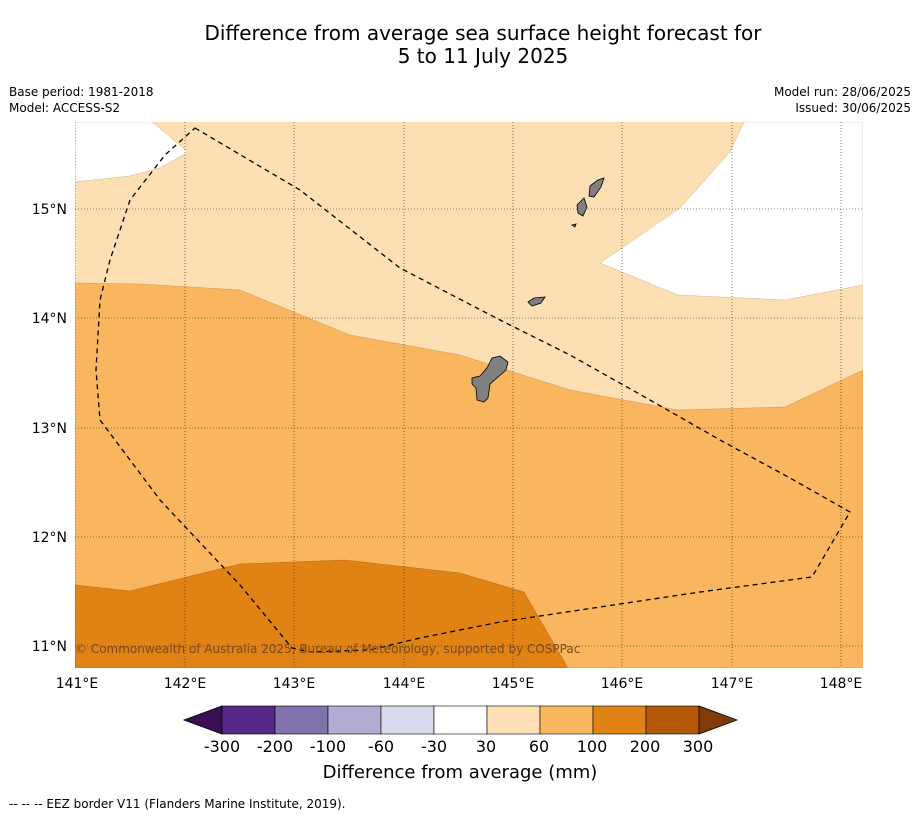 Image resolution: width=919 pixels, height=816 pixels. Describe the element at coordinates (185, 684) in the screenshot. I see `lon-label: 142°E` at that location.